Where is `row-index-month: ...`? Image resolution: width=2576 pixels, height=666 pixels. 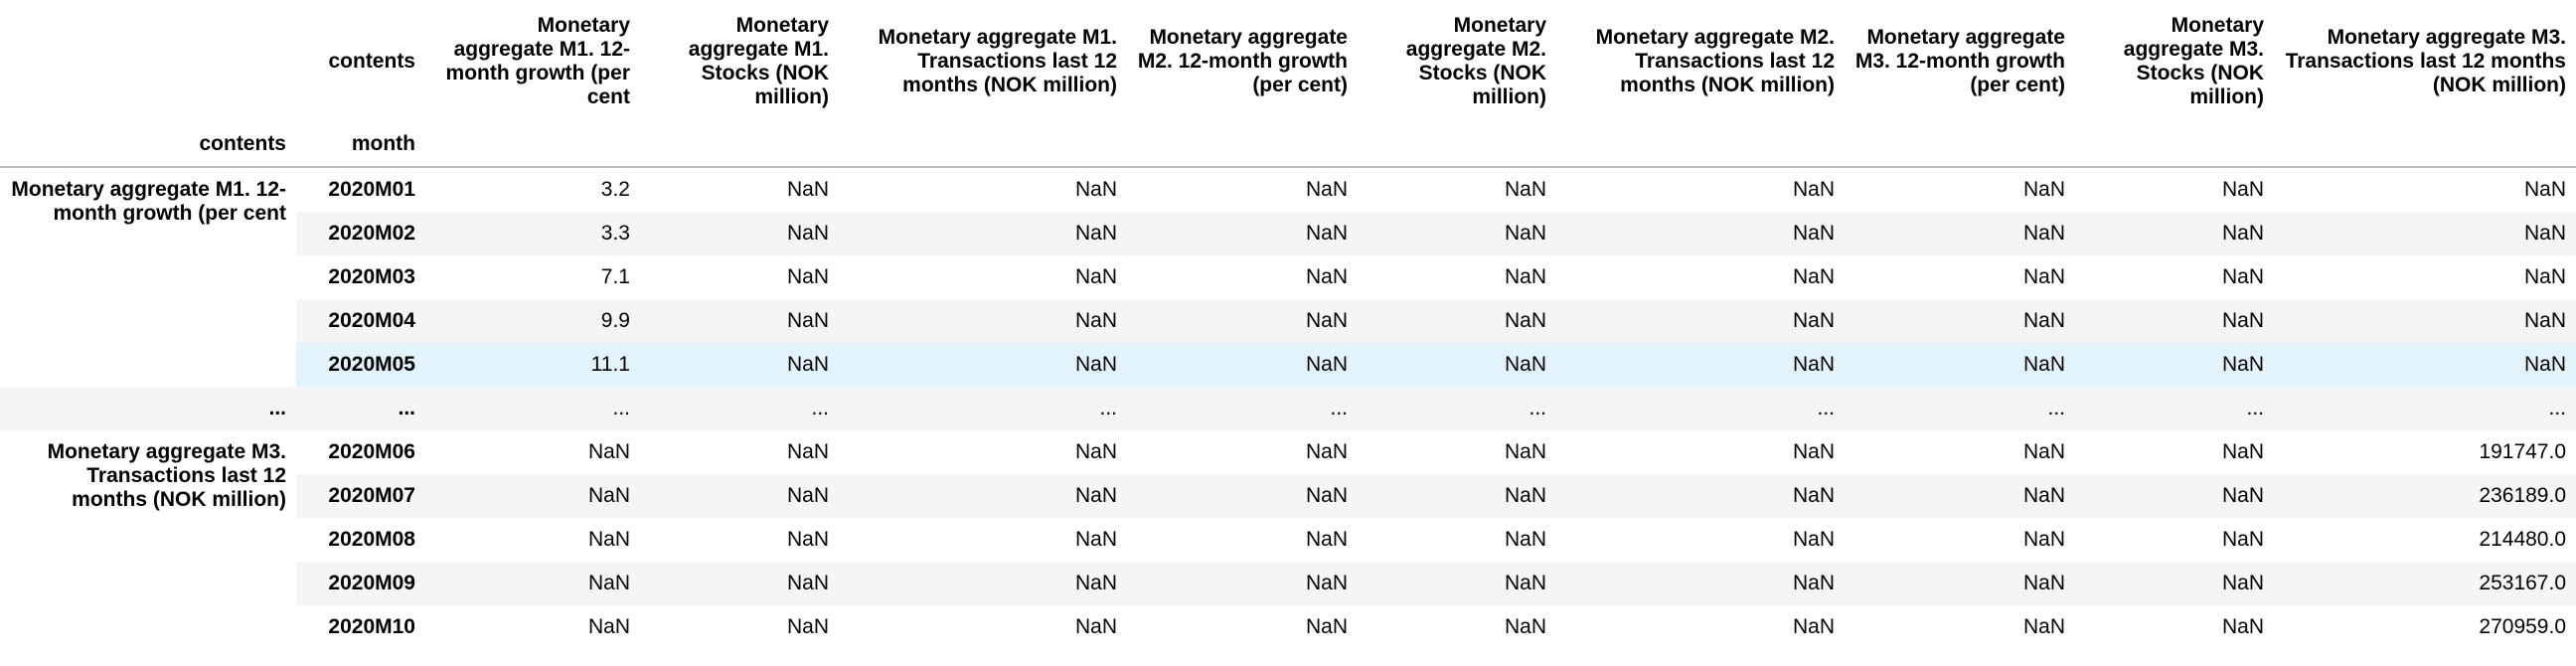
row-index-month: ... is located at coordinates (360, 409).